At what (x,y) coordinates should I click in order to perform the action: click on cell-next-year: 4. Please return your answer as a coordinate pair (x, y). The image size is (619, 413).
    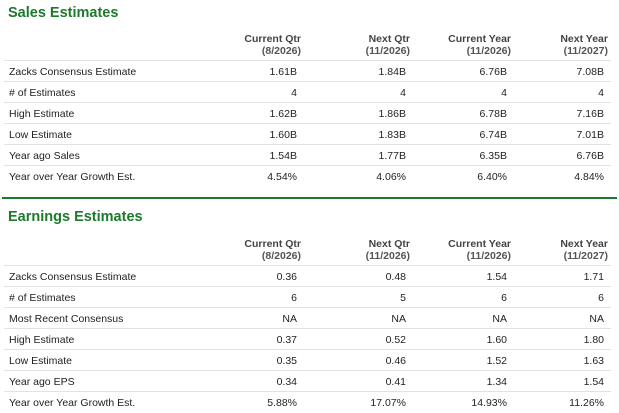
    Looking at the image, I should click on (601, 93).